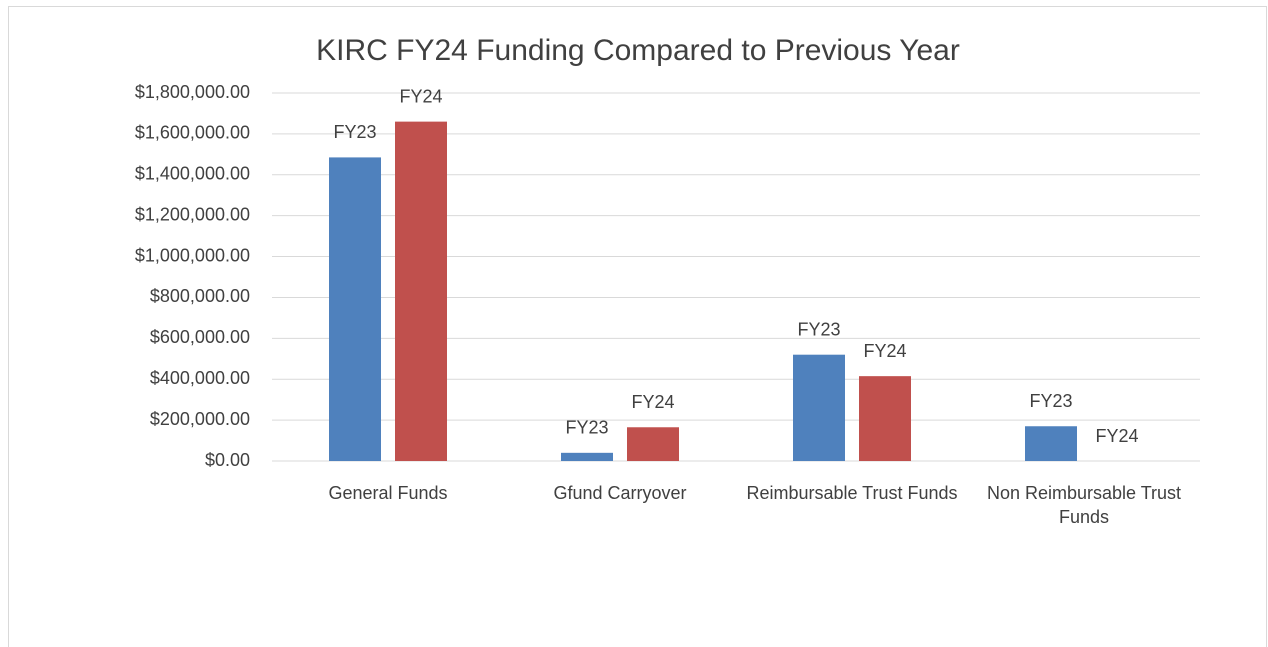 This screenshot has width=1268, height=647. What do you see at coordinates (200, 337) in the screenshot?
I see `y-tick-label: $600,000.00` at bounding box center [200, 337].